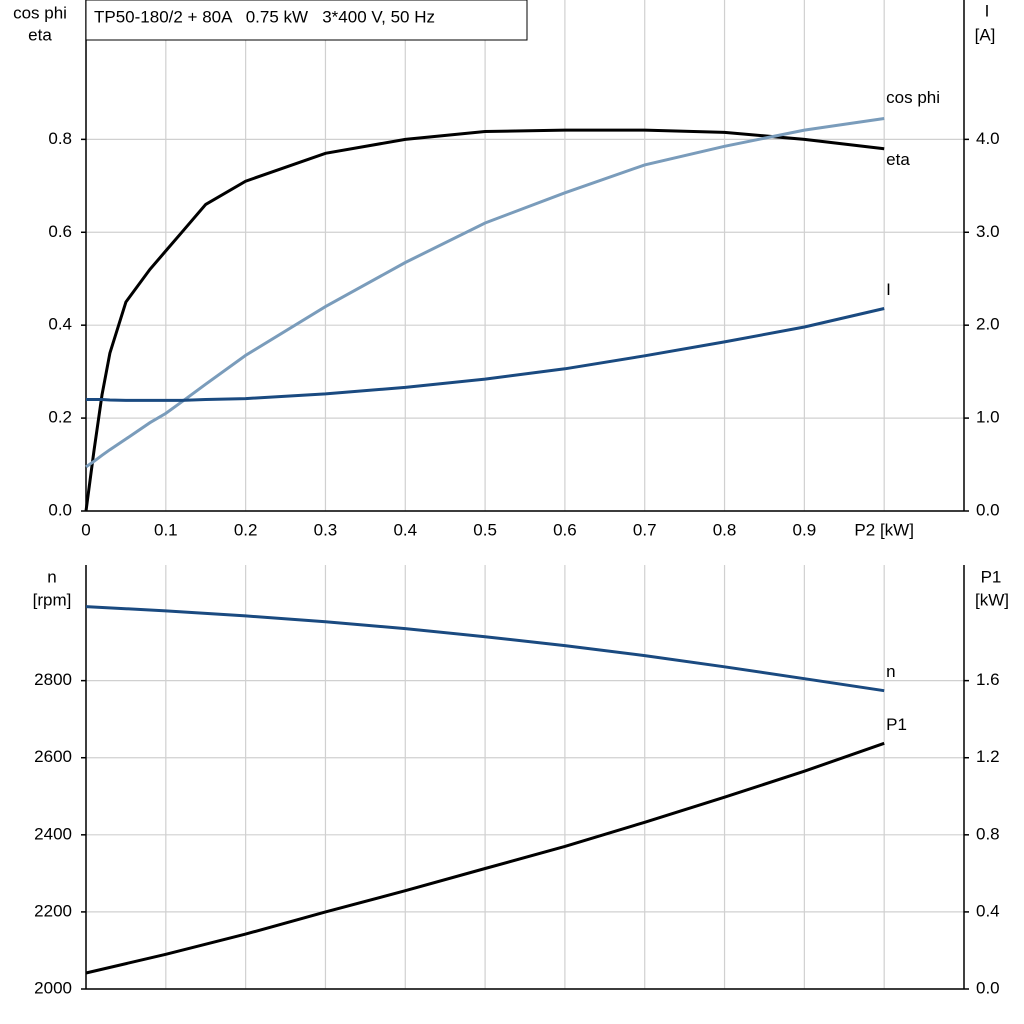 This screenshot has height=1024, width=1024. I want to click on title-box, so click(306, 20).